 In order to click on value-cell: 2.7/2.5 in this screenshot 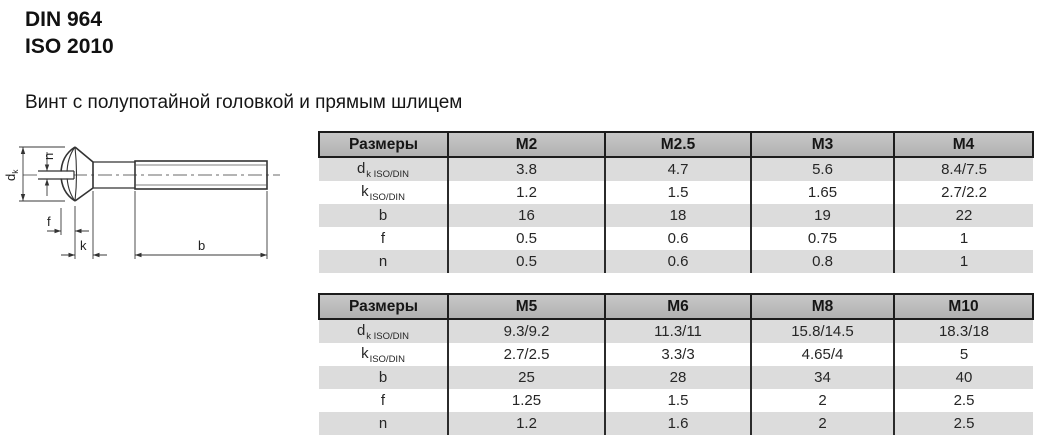, I will do `click(526, 354)`.